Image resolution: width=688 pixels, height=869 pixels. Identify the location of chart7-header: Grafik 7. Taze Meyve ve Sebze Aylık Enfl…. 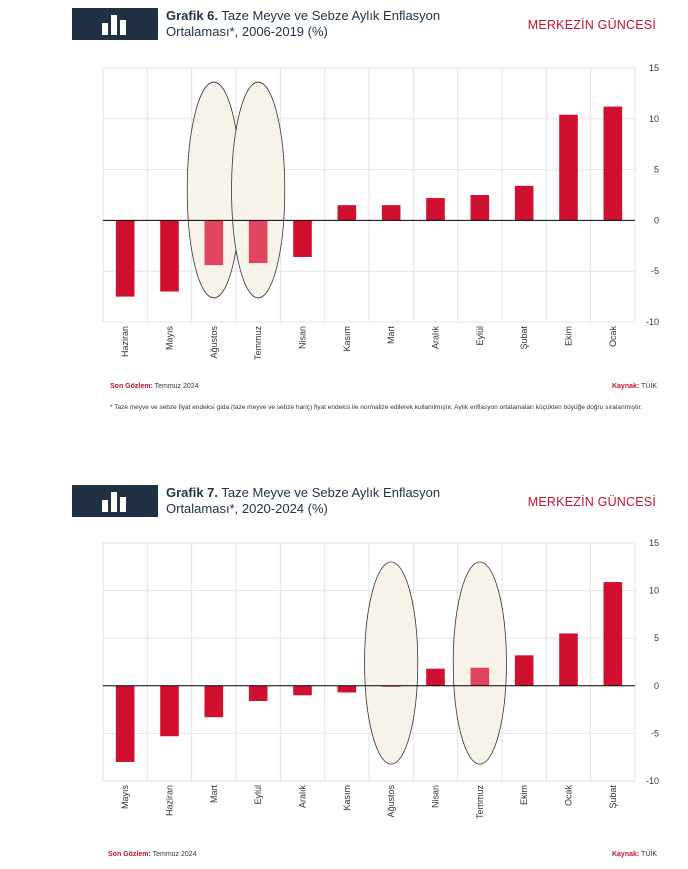
(366, 501).